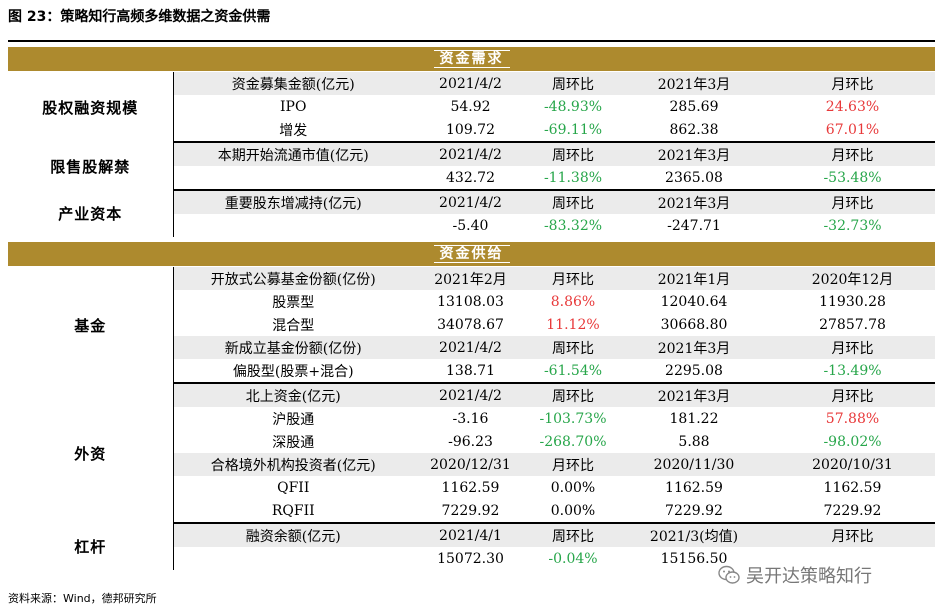  Describe the element at coordinates (91, 166) in the screenshot. I see `category-unlock: 限售股解禁` at that location.